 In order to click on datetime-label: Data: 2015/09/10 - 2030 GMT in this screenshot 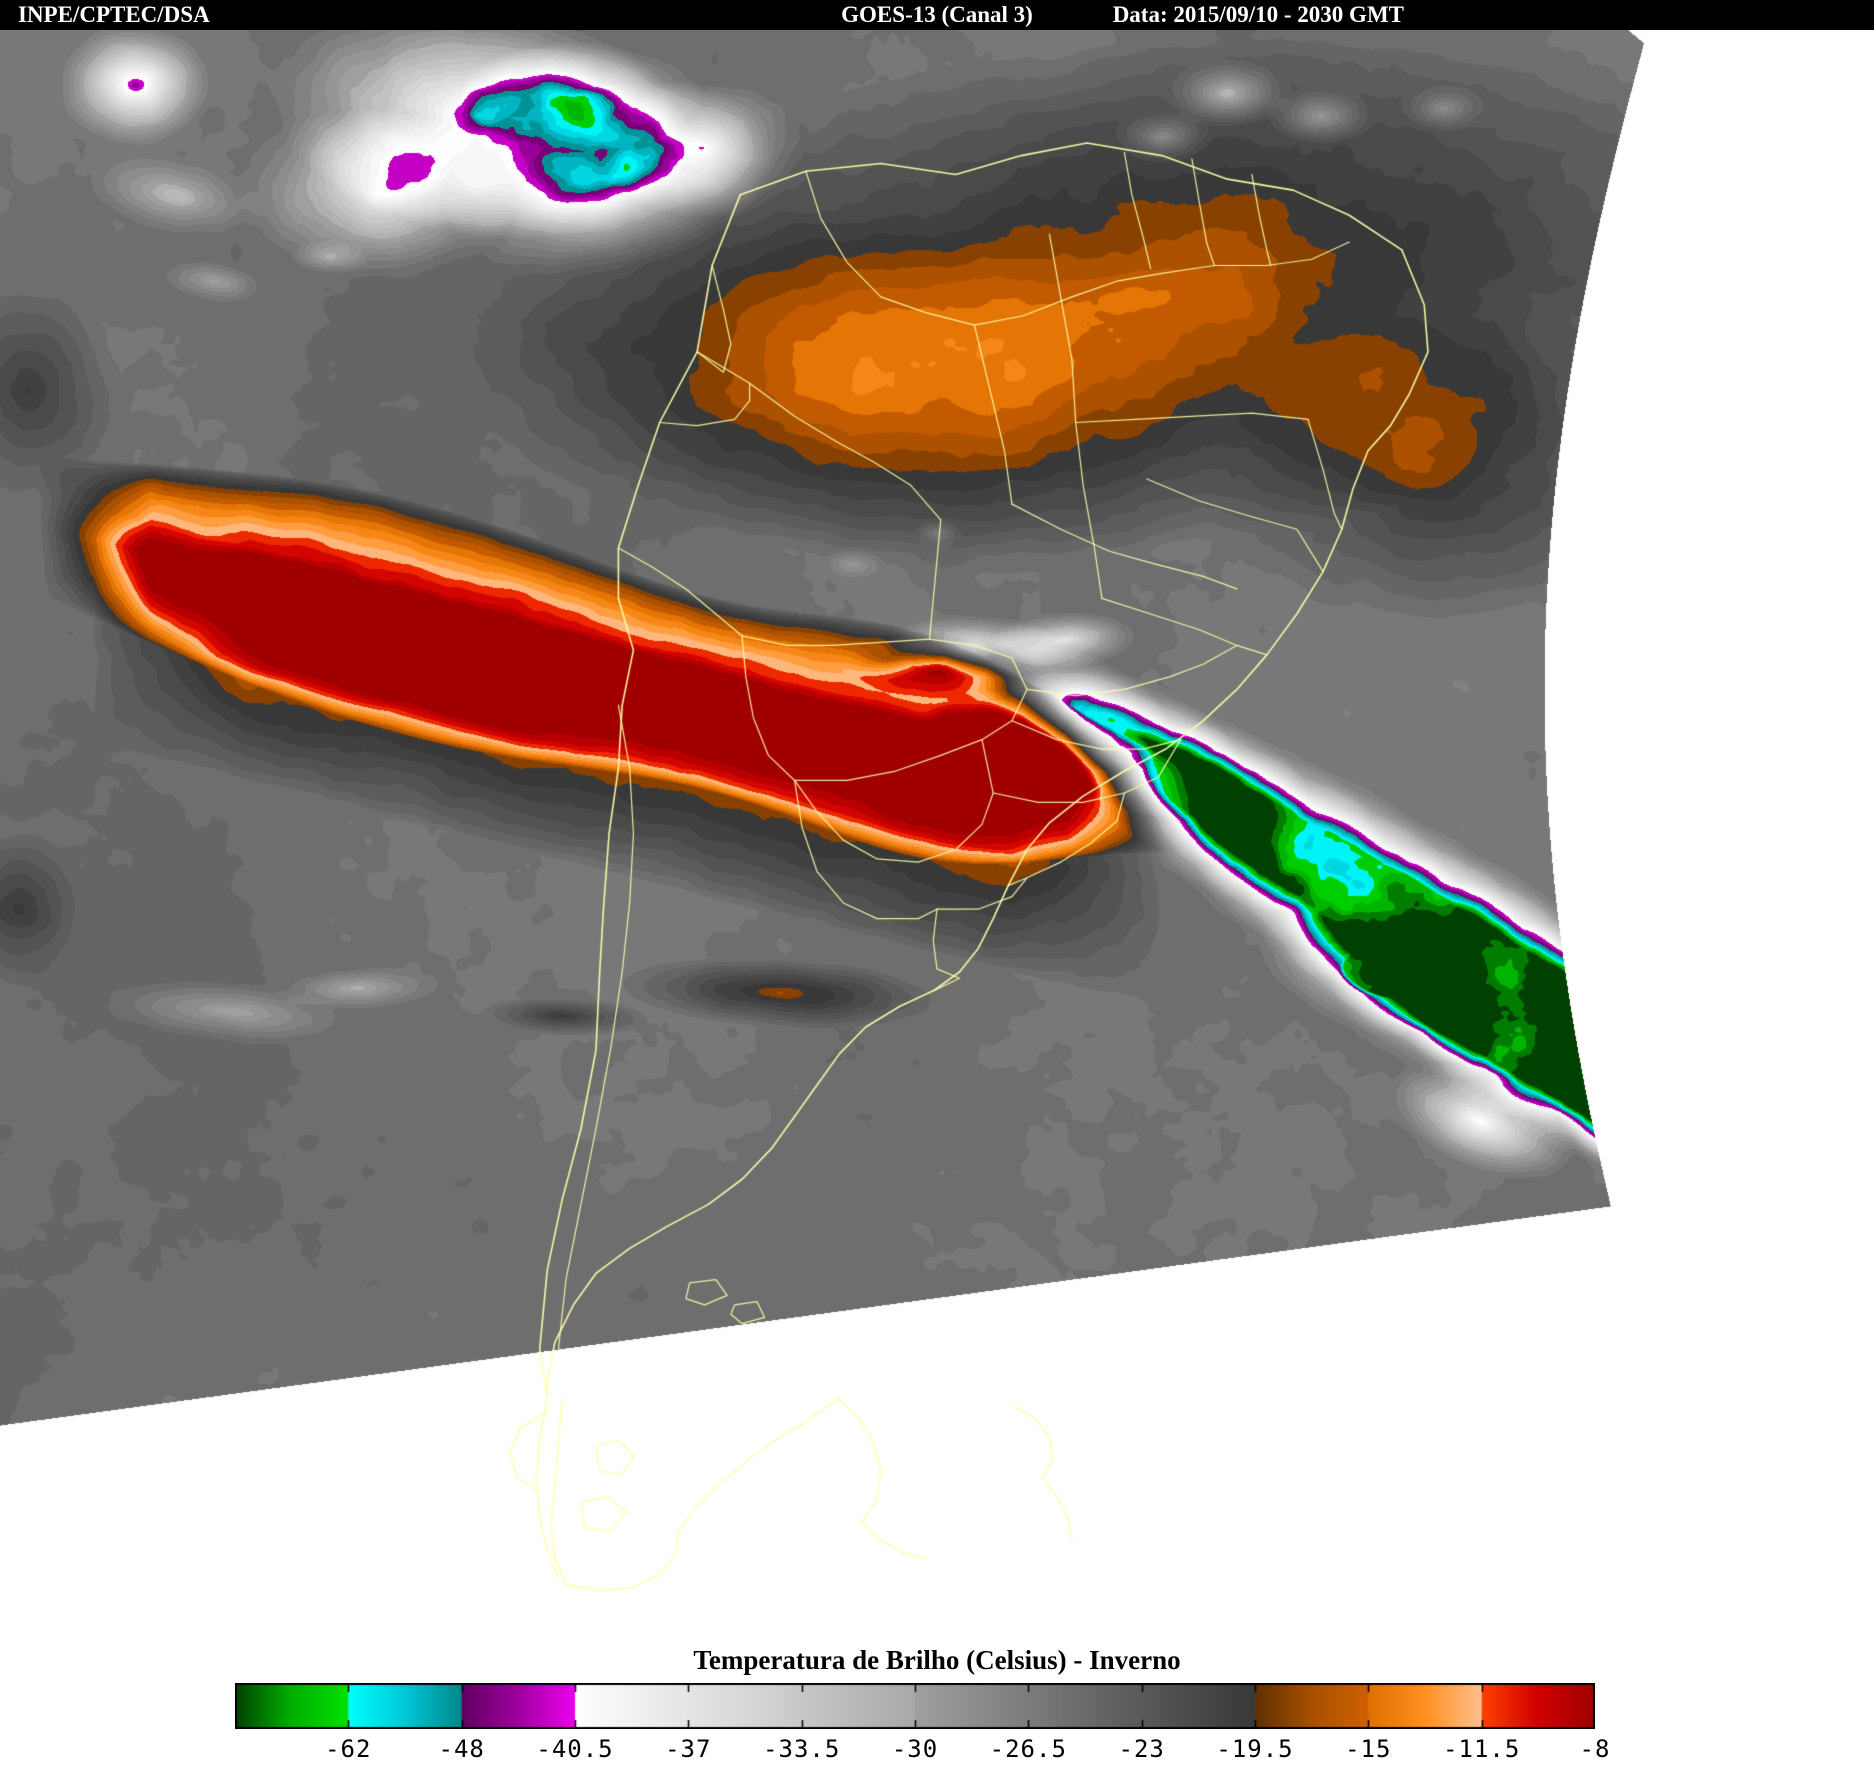, I will do `click(1258, 14)`.